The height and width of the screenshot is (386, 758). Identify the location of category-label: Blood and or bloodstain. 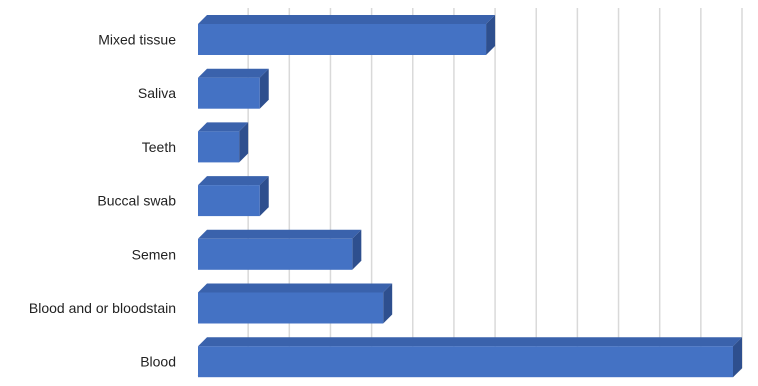
(102, 308).